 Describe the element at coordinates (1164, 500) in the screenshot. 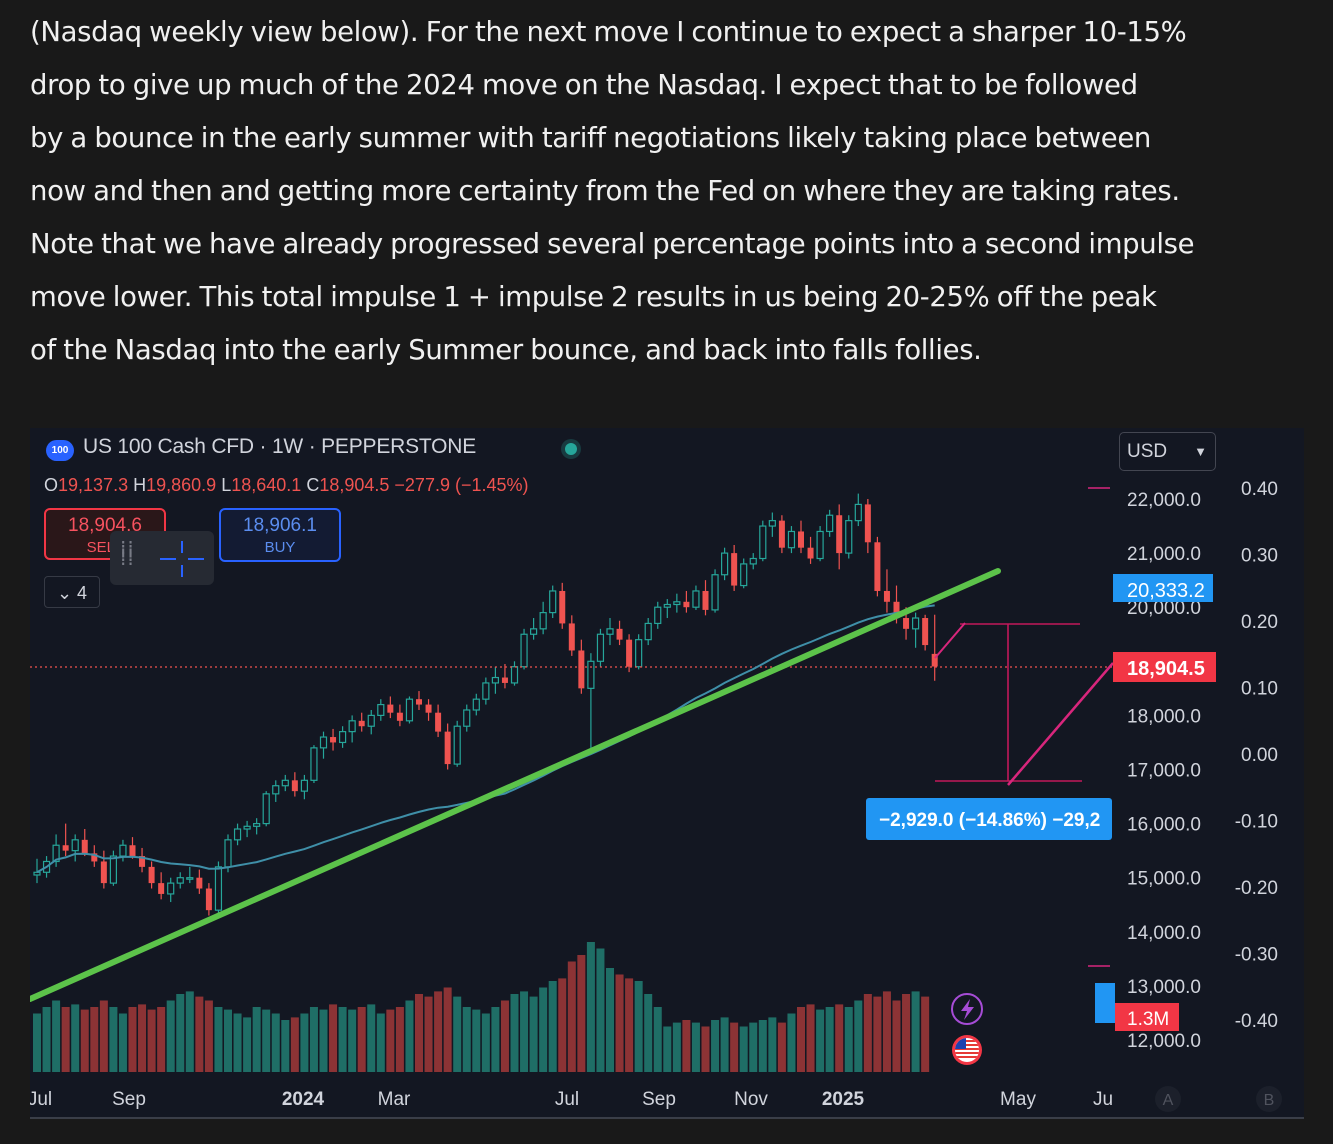

I see `price-tick: 22,000.0` at that location.